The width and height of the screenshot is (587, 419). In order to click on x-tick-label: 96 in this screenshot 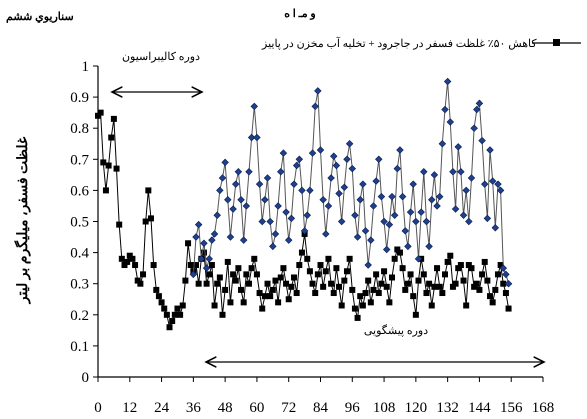, I will do `click(353, 408)`.